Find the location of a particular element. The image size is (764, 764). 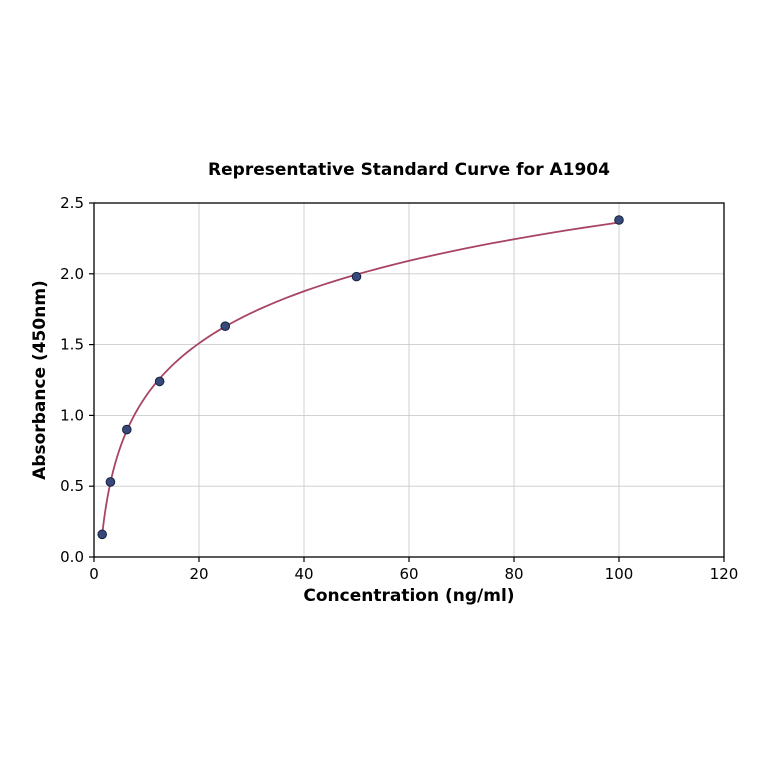

x-tick-label: 0 is located at coordinates (94, 574).